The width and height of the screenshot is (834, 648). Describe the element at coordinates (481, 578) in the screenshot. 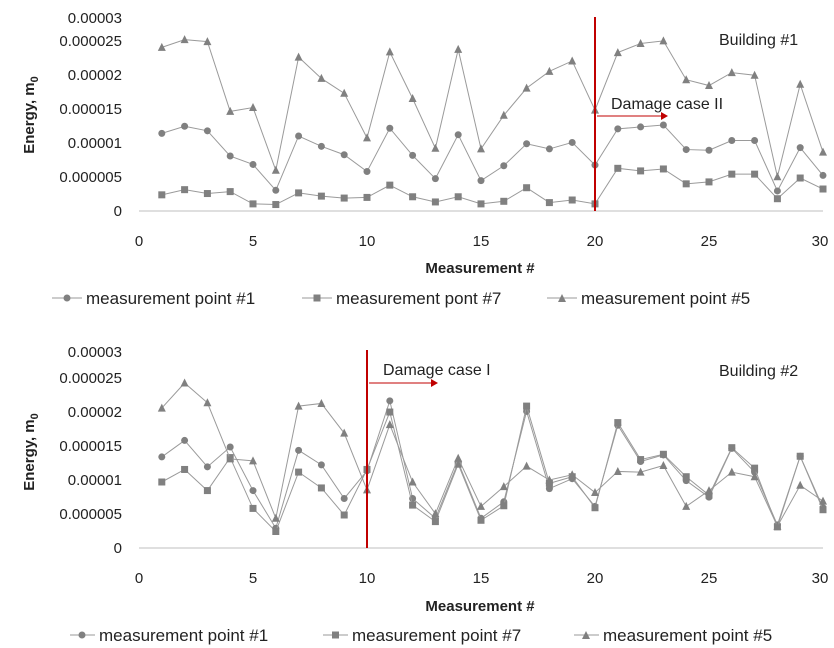

I see `x-tick-label: 15` at that location.